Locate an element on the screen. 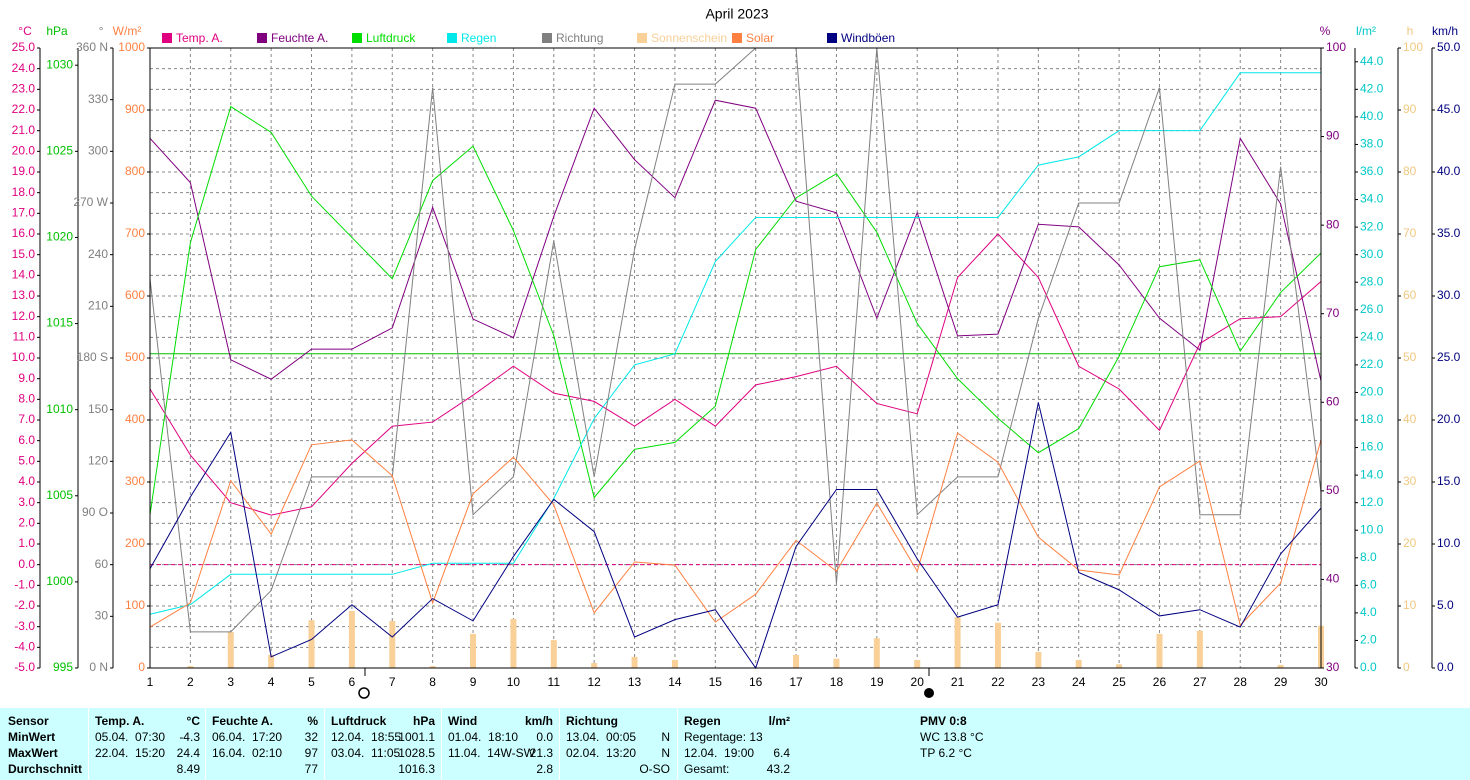 Image resolution: width=1470 pixels, height=780 pixels. y-tick-label: -3.0 is located at coordinates (24, 626).